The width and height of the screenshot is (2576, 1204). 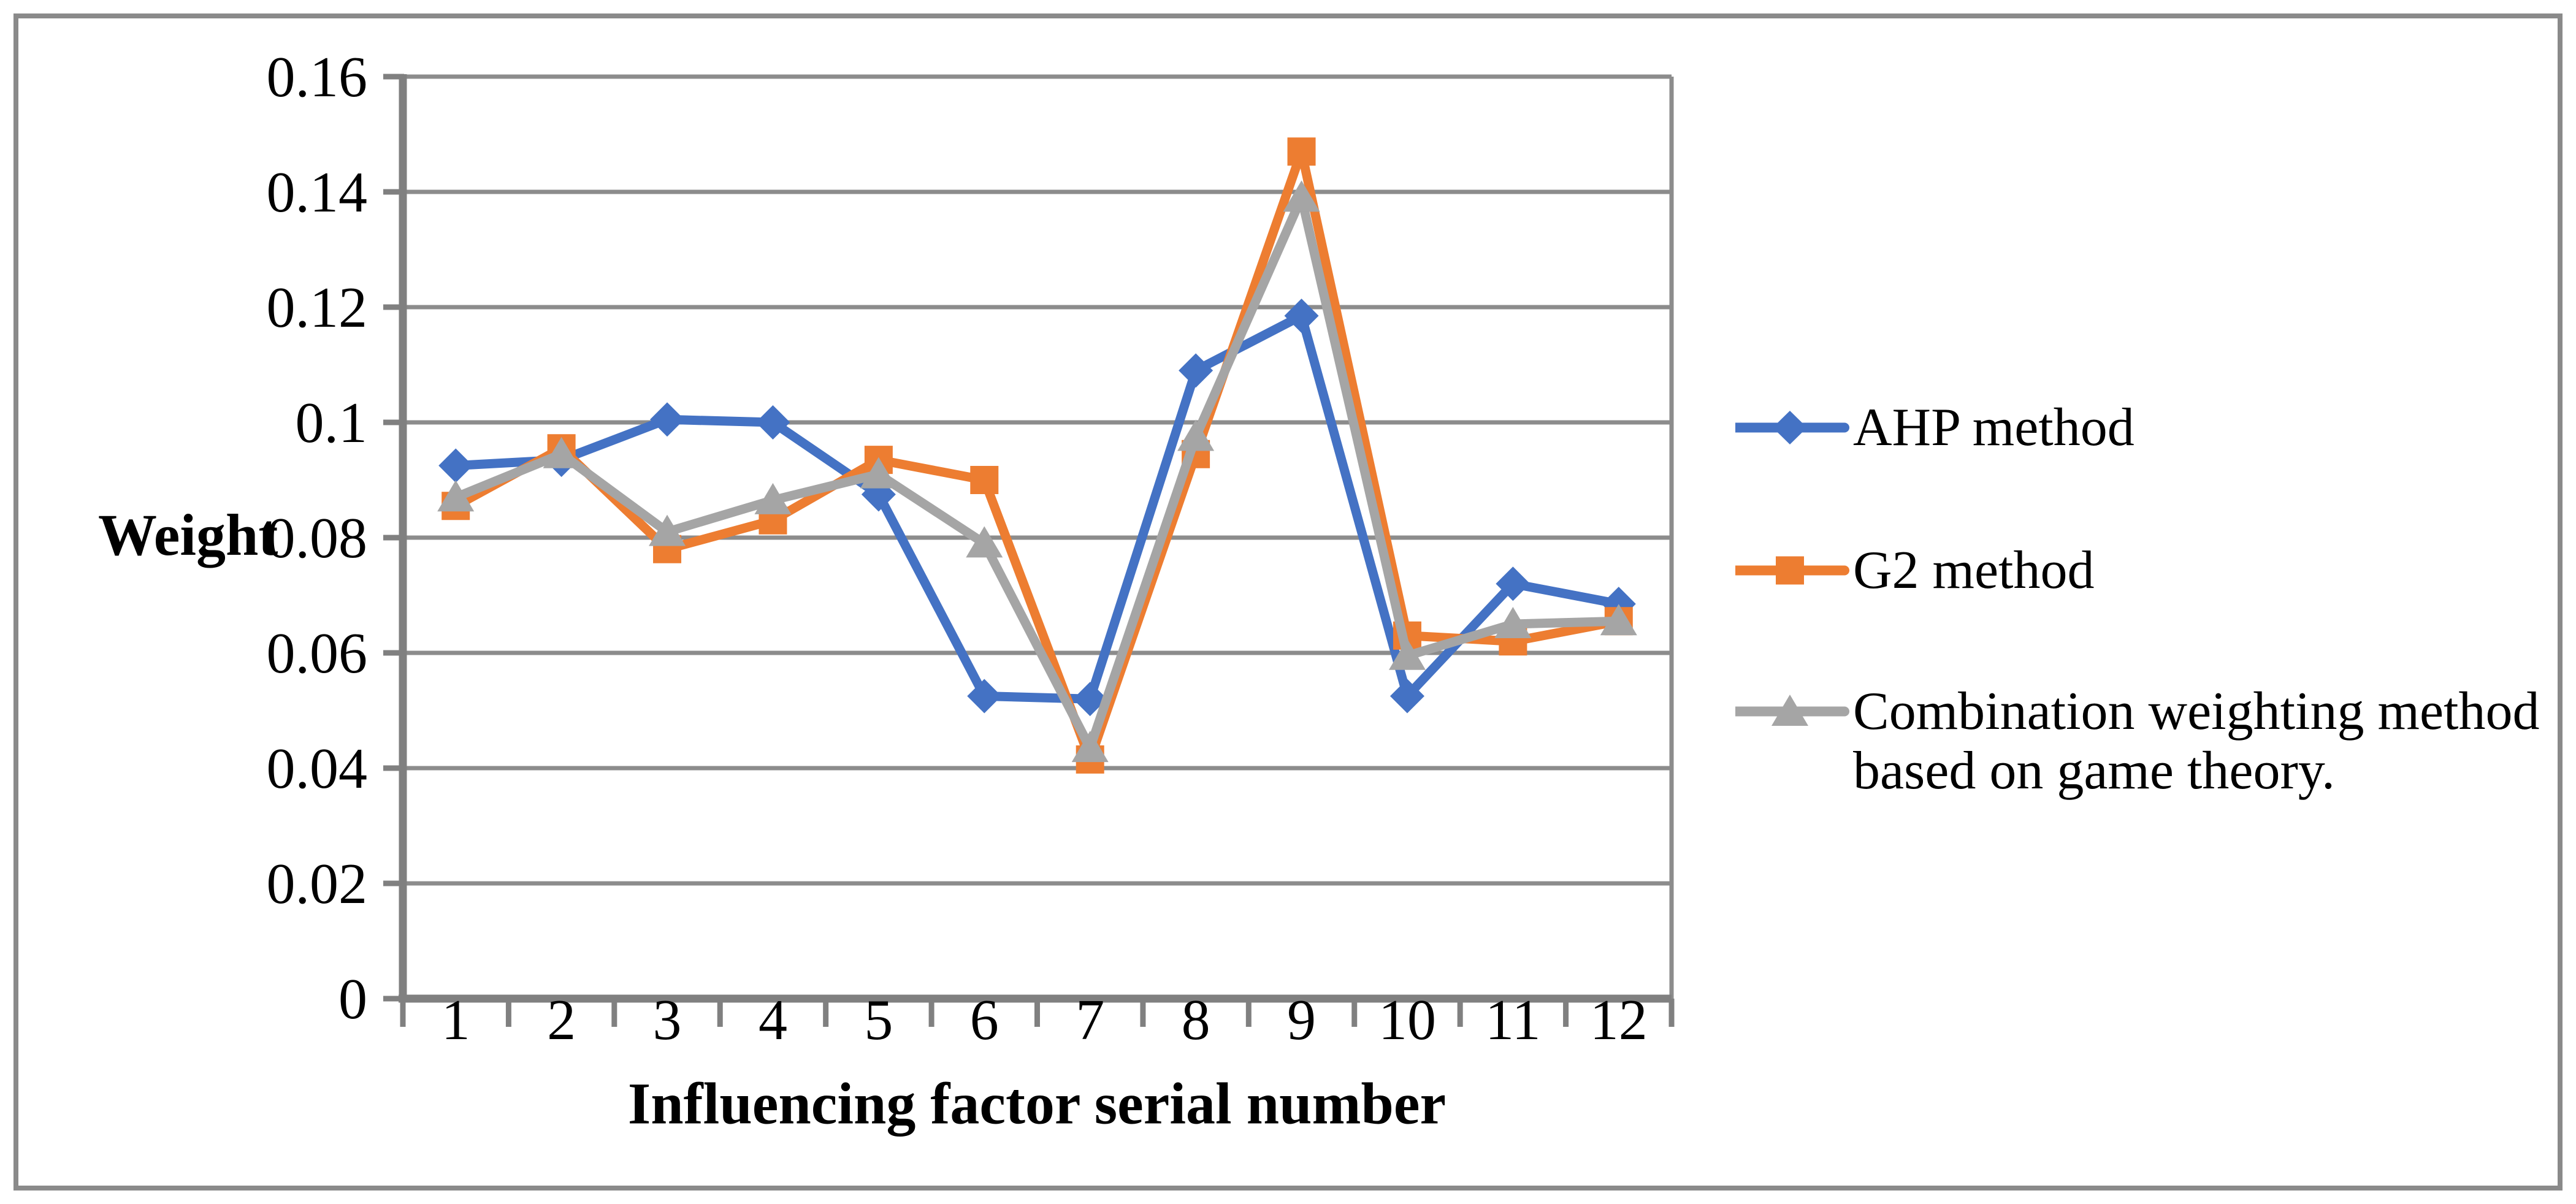 I want to click on x-tick-label: 2, so click(x=561, y=1020).